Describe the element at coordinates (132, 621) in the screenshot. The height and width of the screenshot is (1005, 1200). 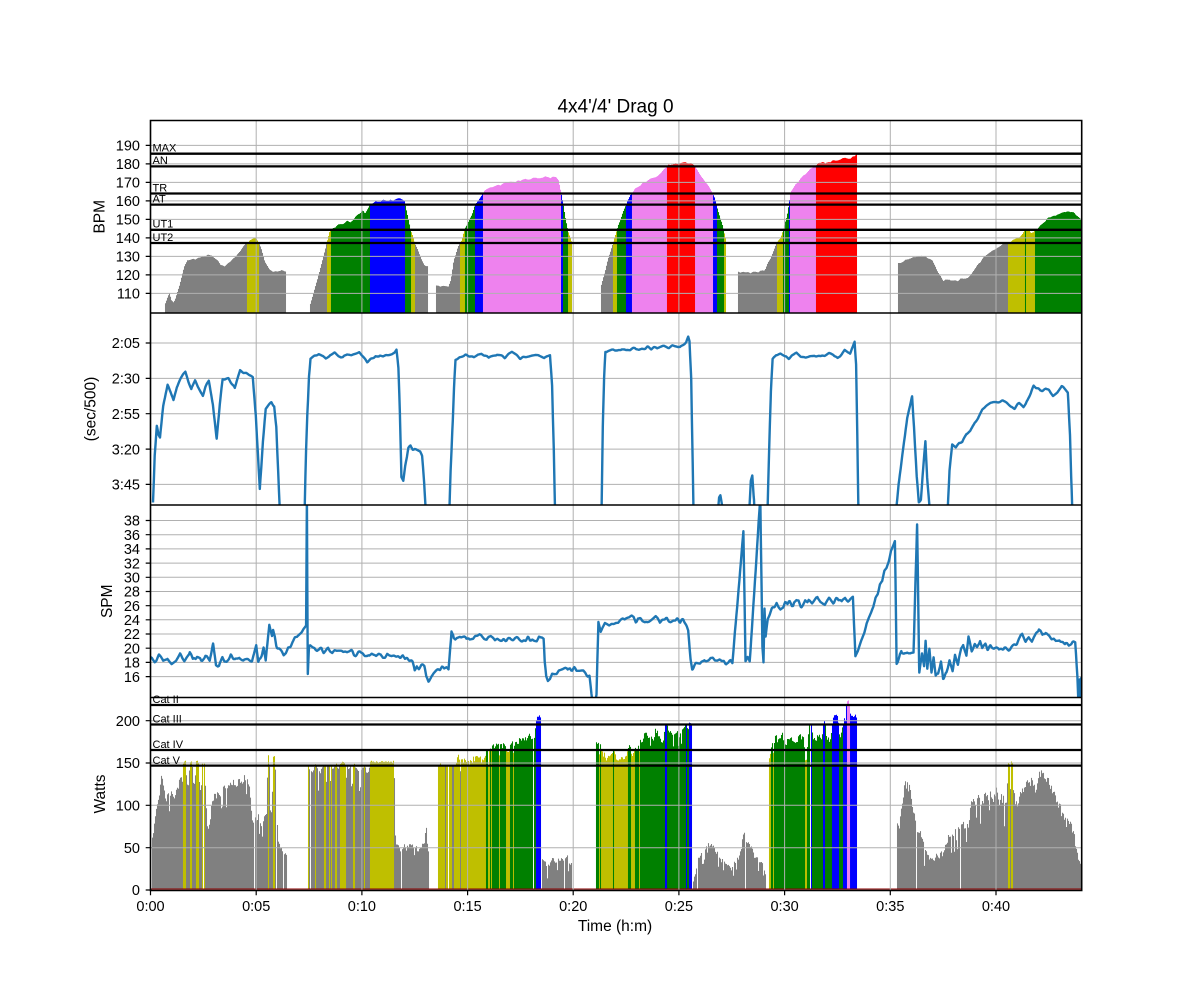
I see `svg-text: 24` at that location.